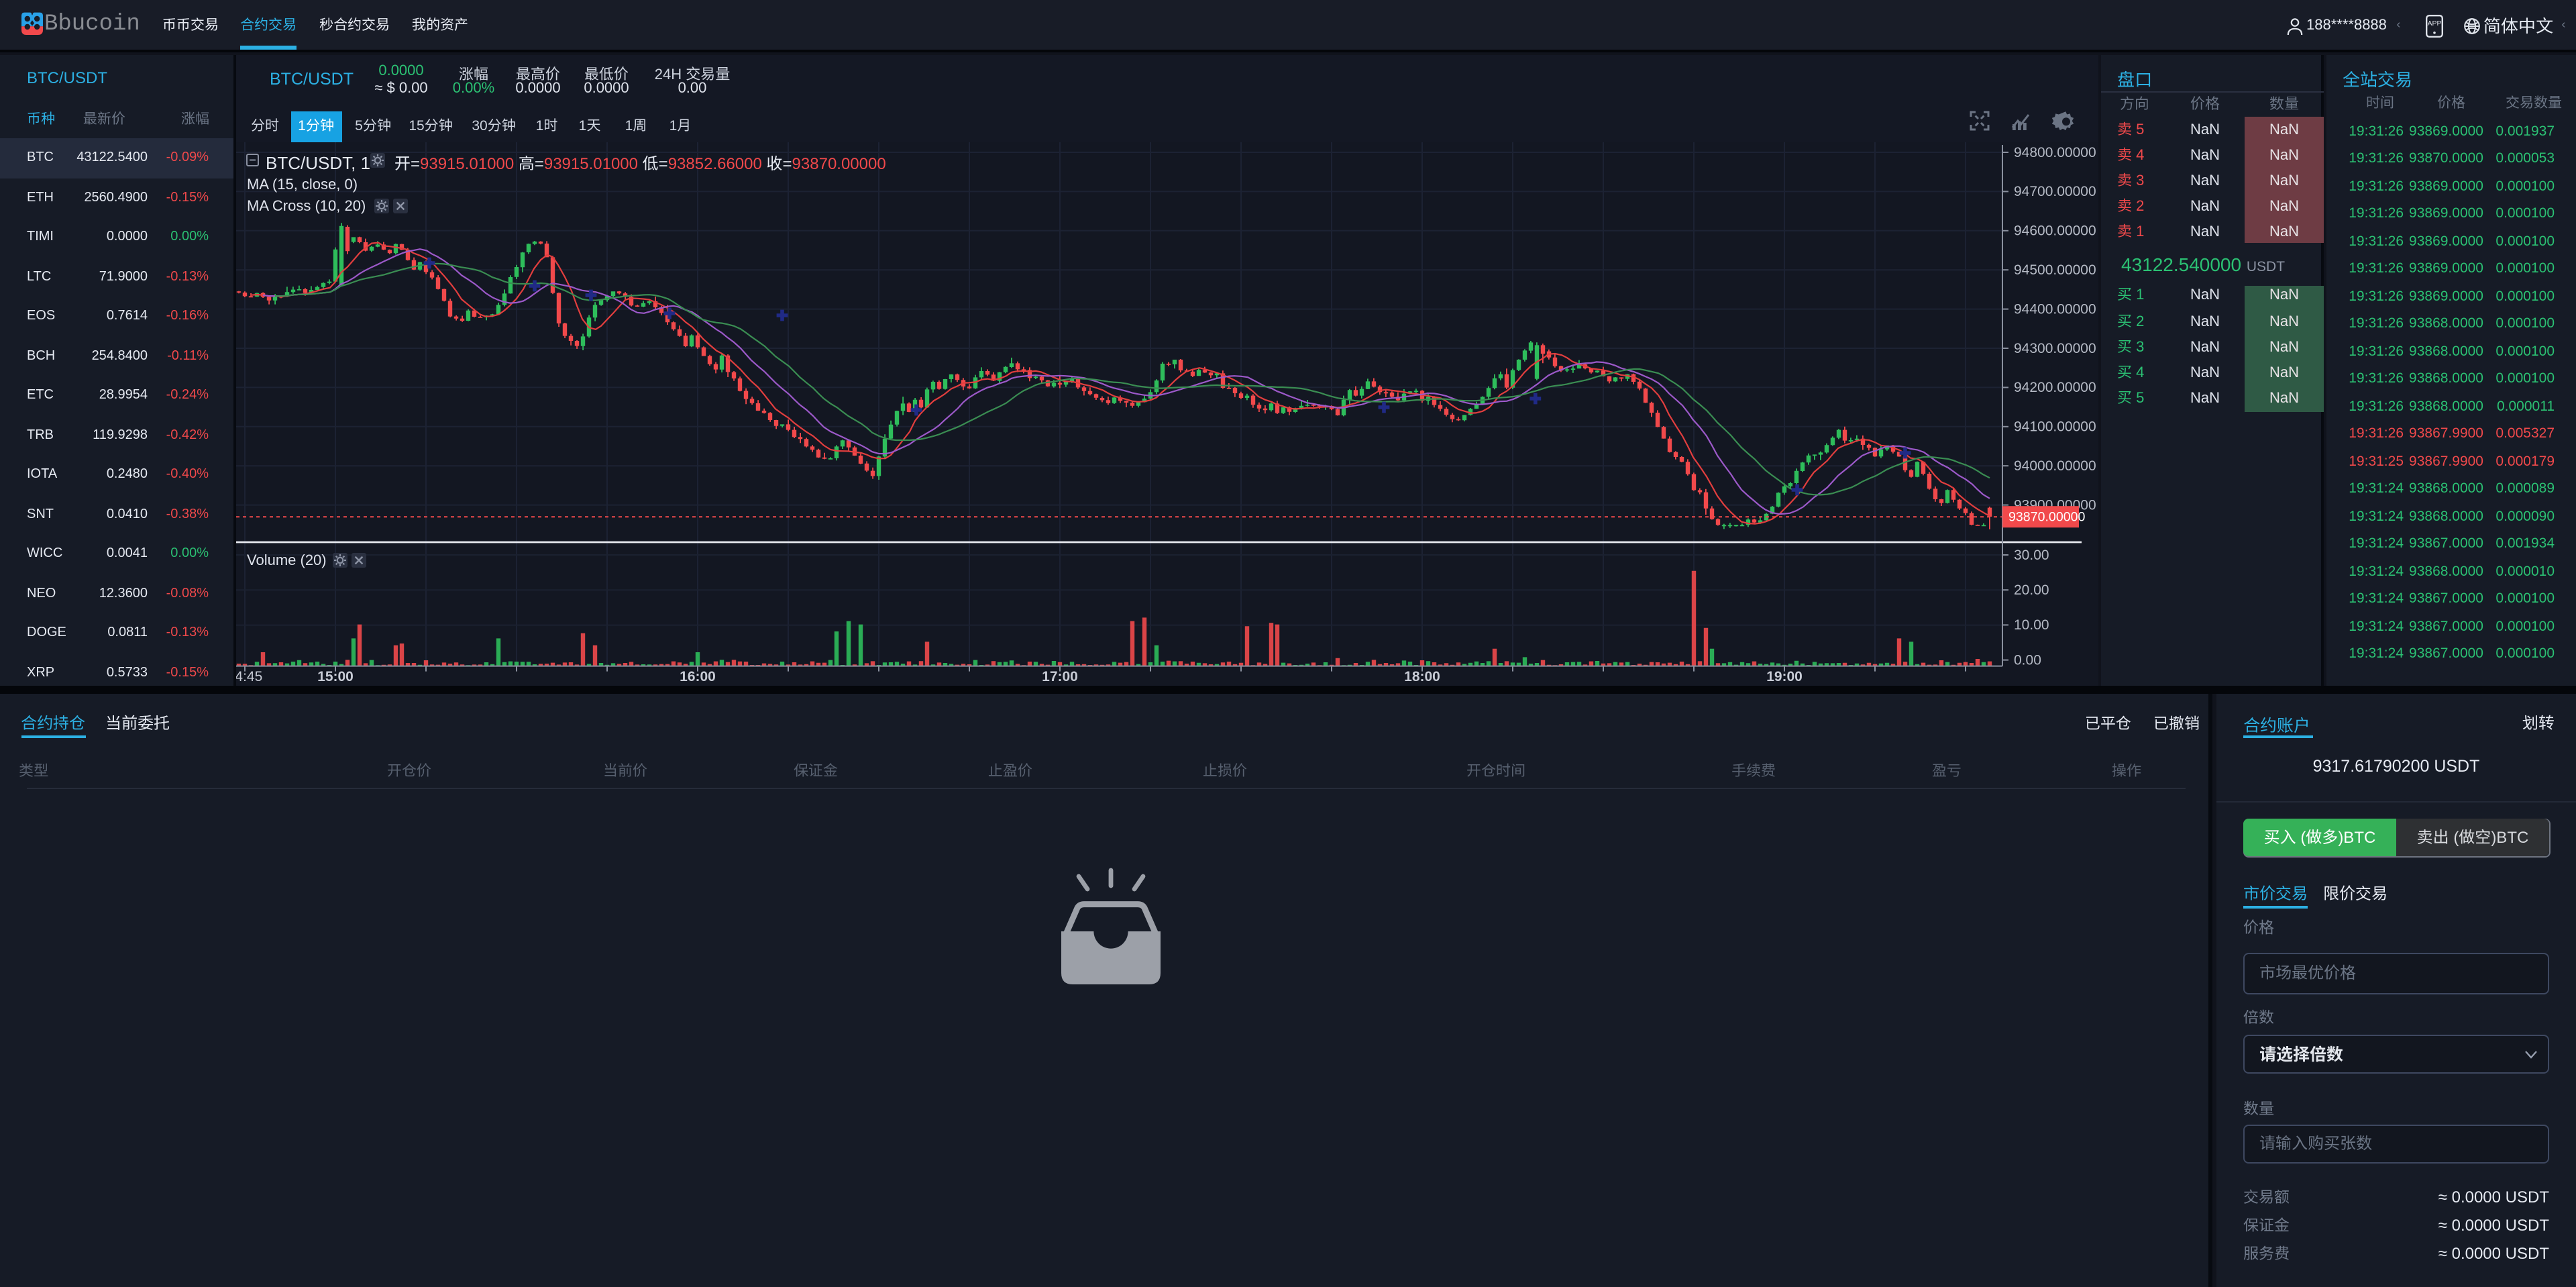 Image resolution: width=2576 pixels, height=1287 pixels. What do you see at coordinates (698, 676) in the screenshot?
I see `svg-text: 16:00` at bounding box center [698, 676].